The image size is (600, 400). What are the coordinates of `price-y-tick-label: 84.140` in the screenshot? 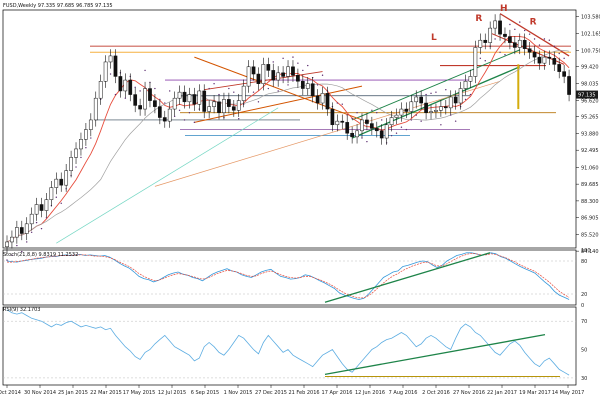 It's located at (590, 252).